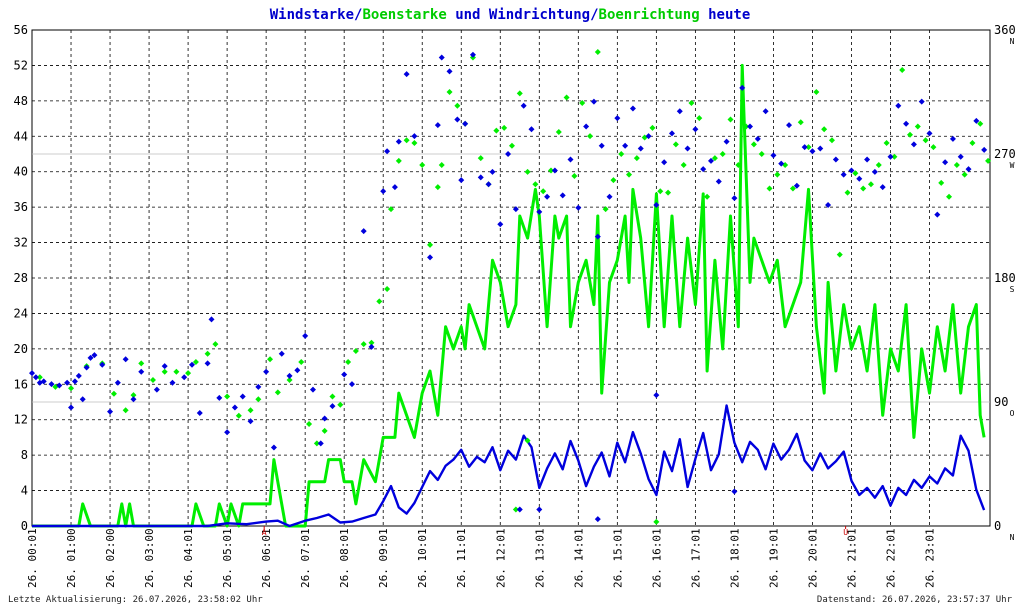  I want to click on x-tick-label: 26. 11:01, so click(461, 558).